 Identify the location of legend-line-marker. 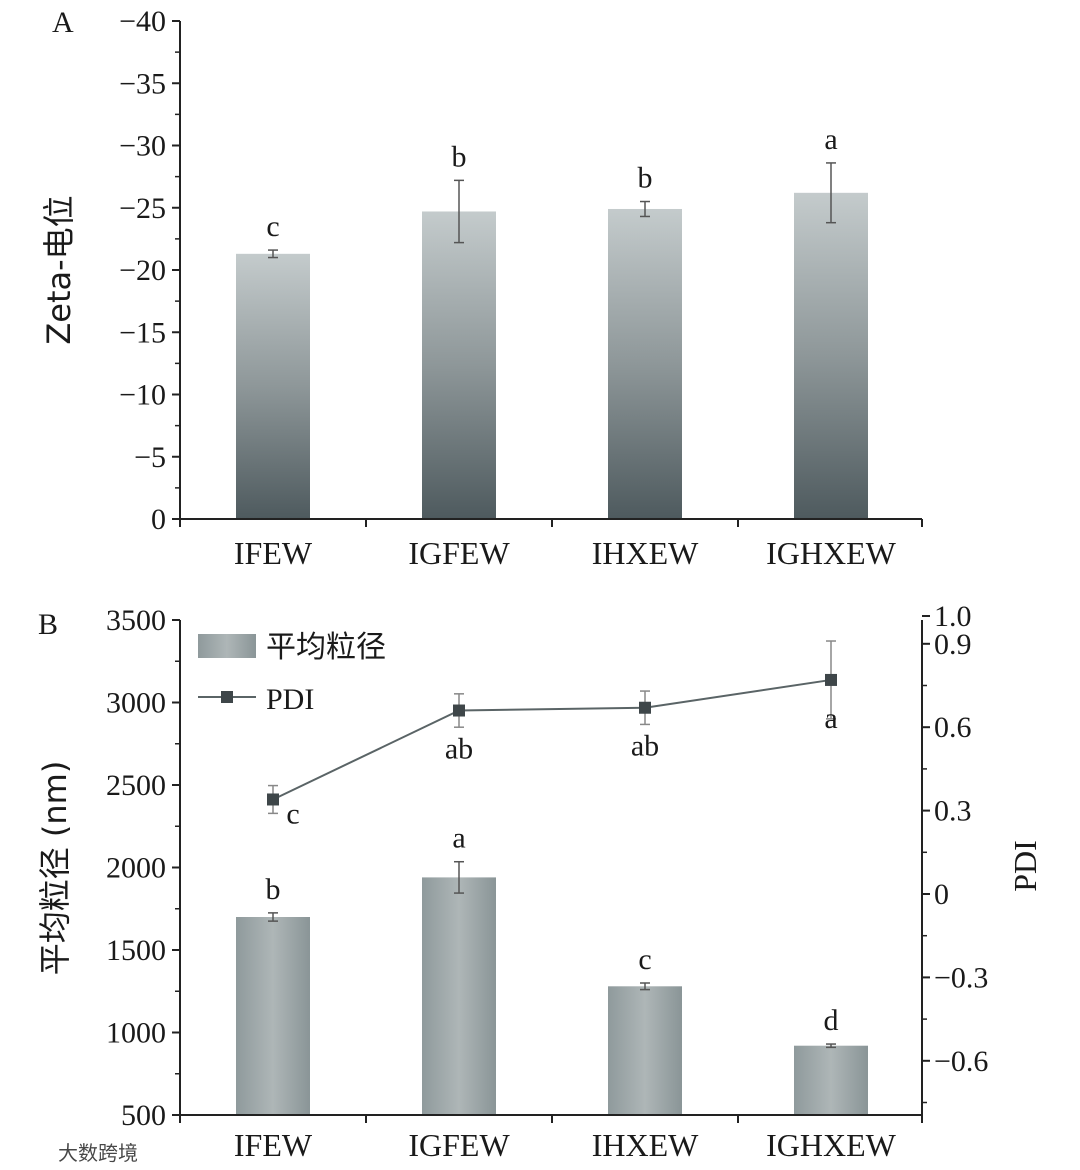
(227, 697).